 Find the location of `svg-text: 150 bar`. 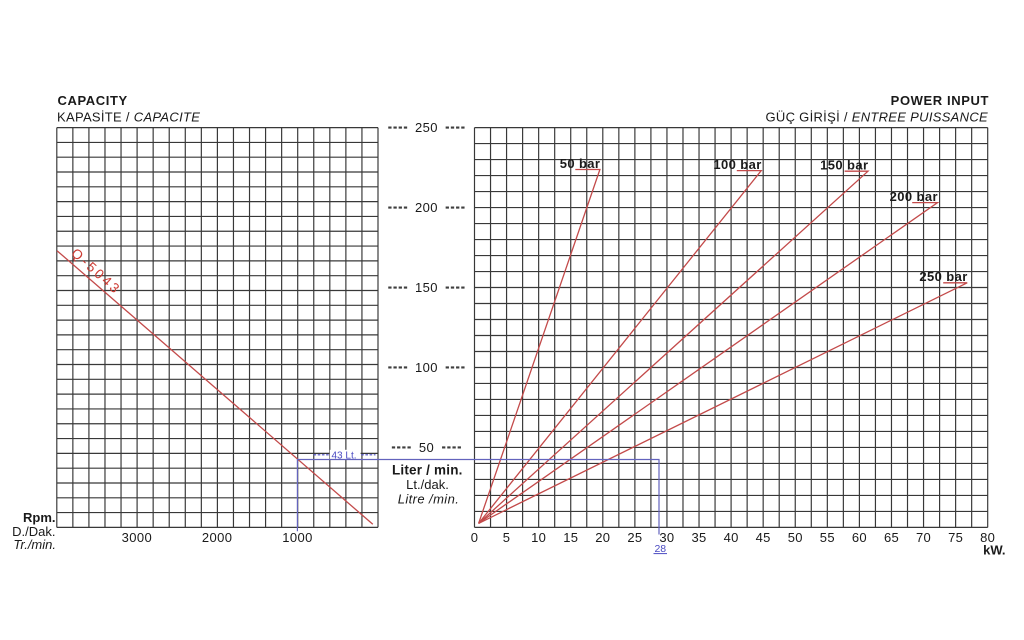

svg-text: 150 bar is located at coordinates (844, 165).